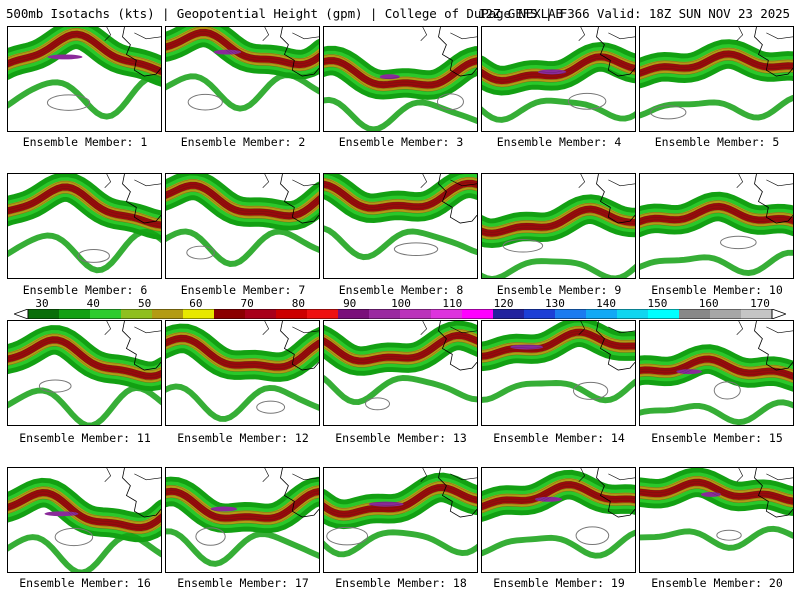  Describe the element at coordinates (298, 303) in the screenshot. I see `colorbar-tick-label: 80` at that location.